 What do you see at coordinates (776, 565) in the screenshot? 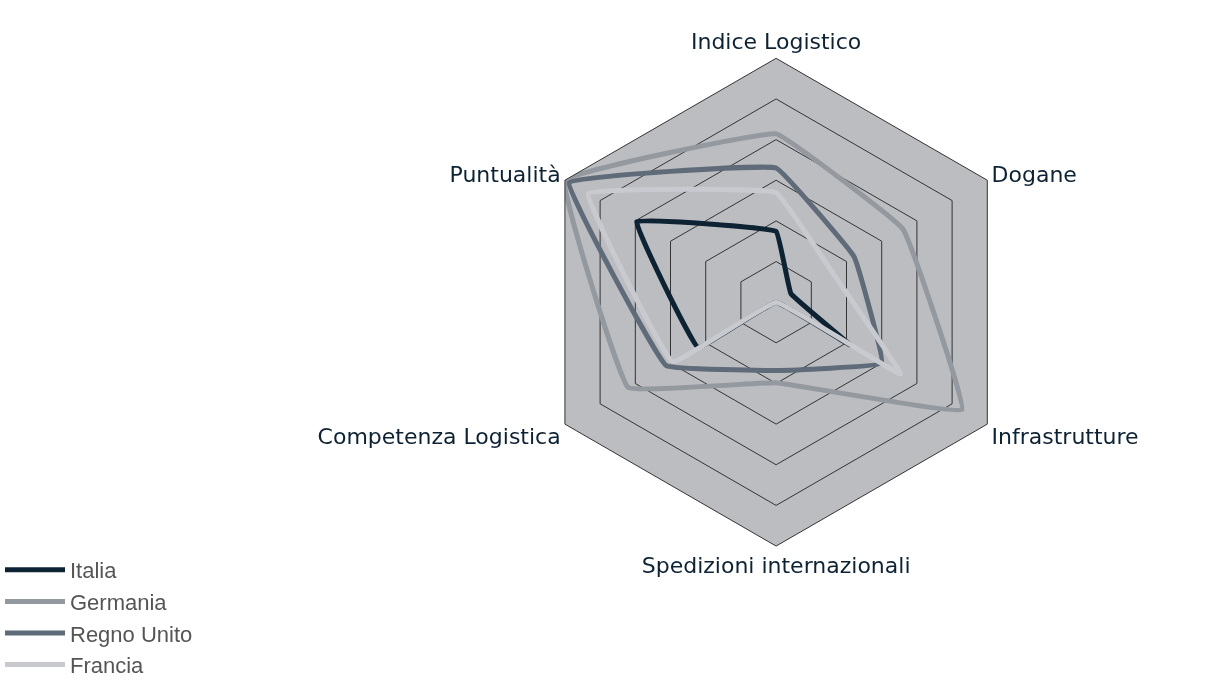
I see `spoke-label: Spedizioni internazionali` at bounding box center [776, 565].